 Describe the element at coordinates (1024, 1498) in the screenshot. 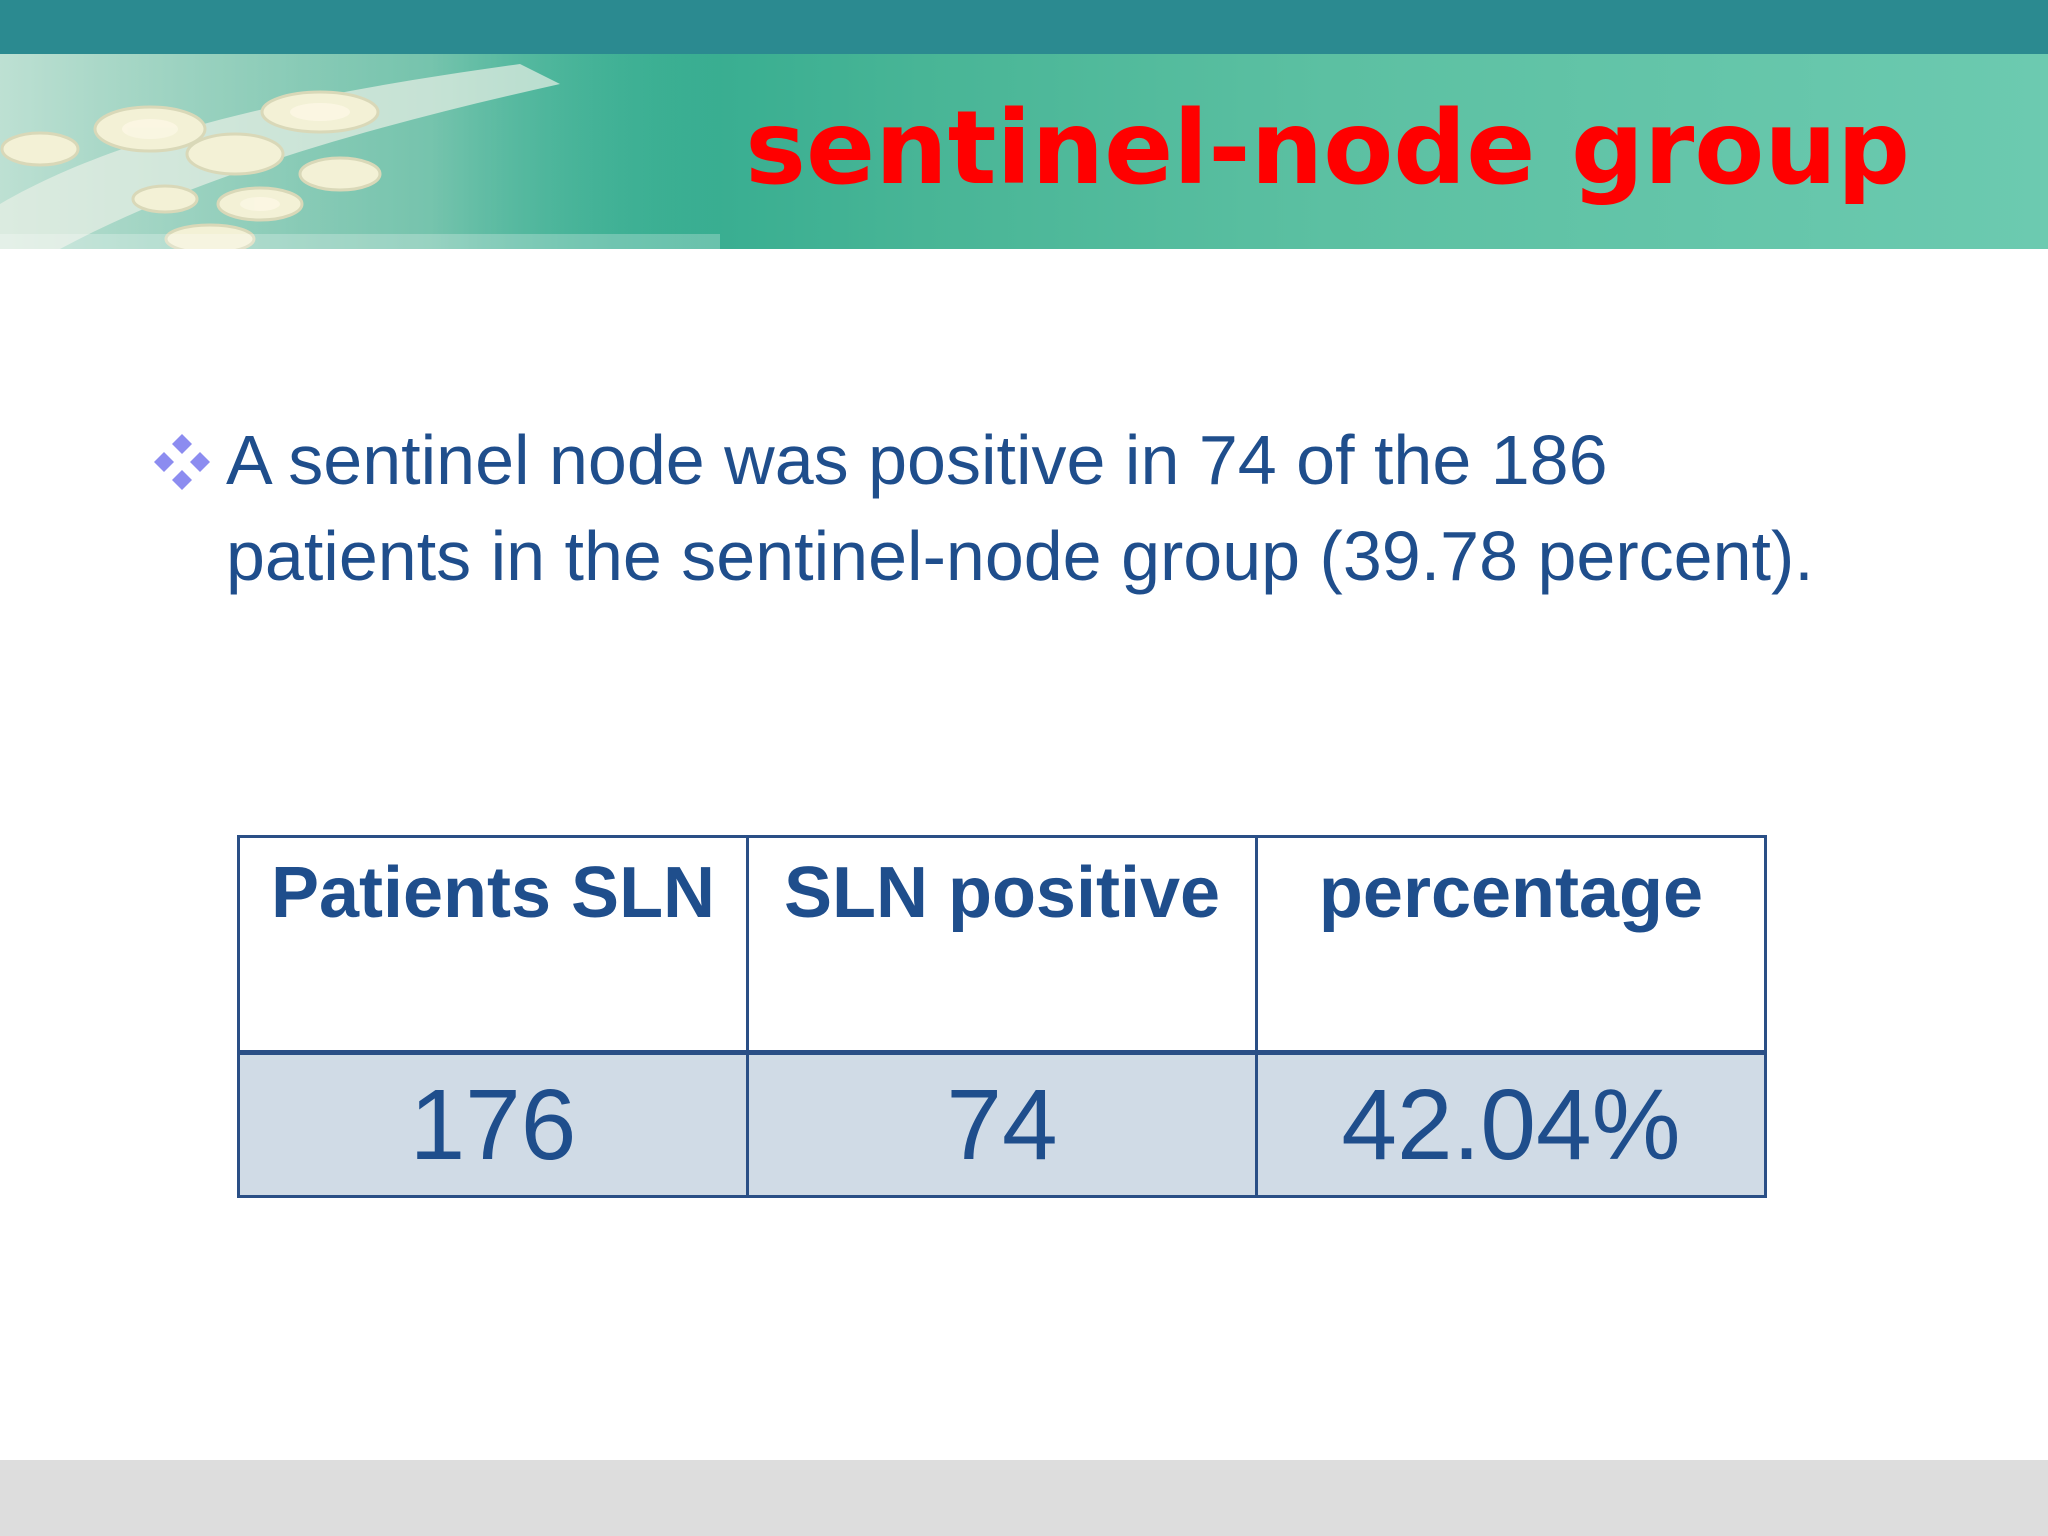

I see `footer-bar` at that location.